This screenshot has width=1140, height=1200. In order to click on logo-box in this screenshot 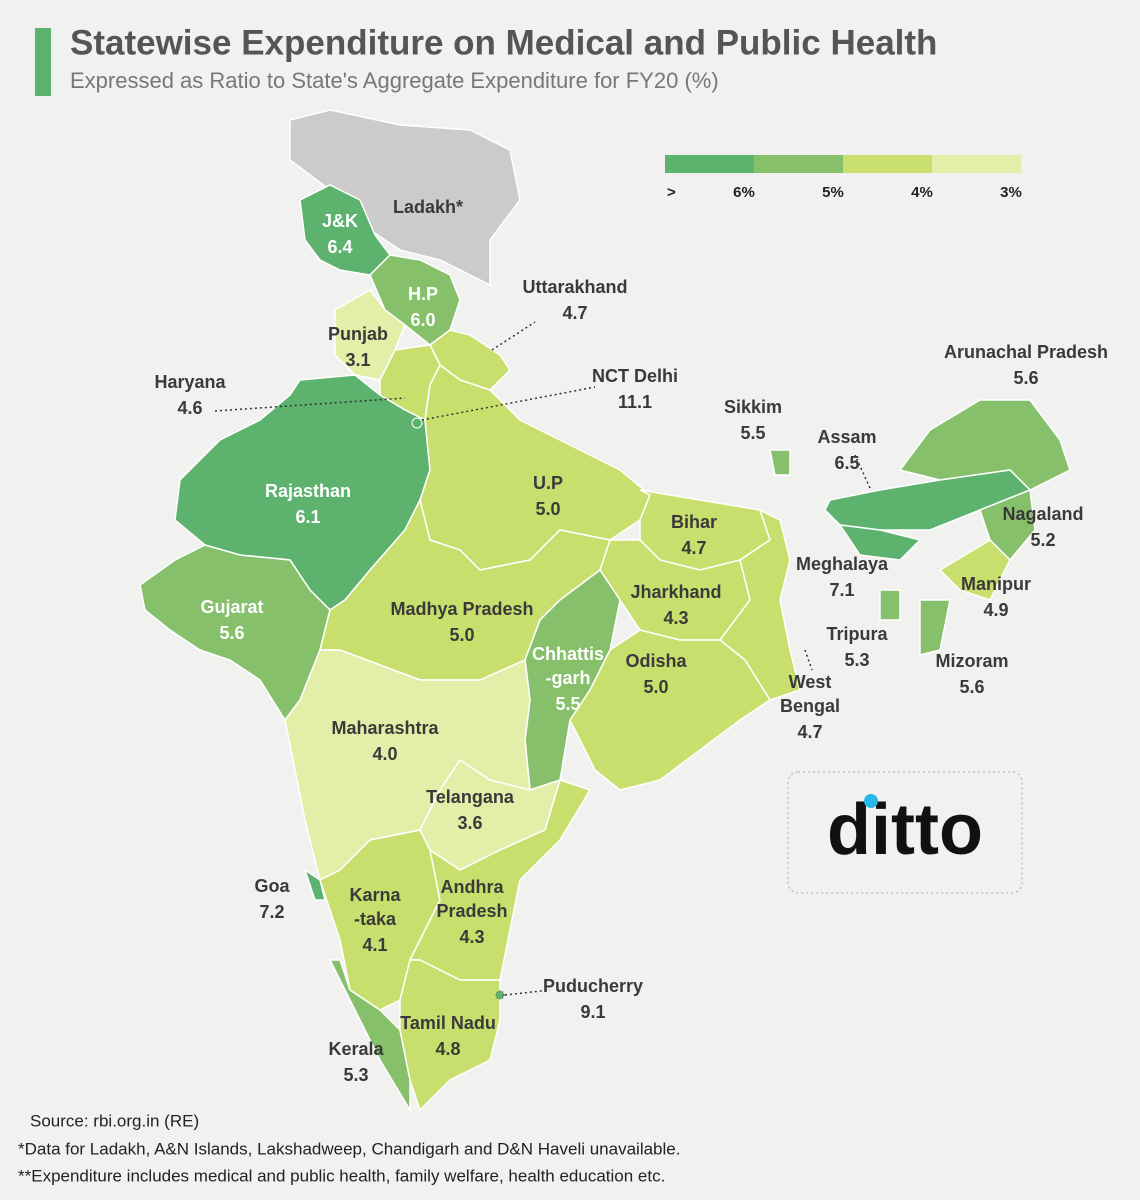, I will do `click(905, 832)`.